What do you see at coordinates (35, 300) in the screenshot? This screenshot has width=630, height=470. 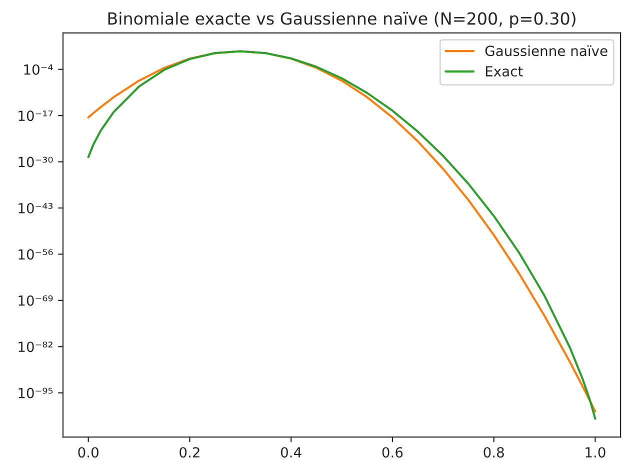 I see `y-tick-label: 10⁻⁶⁹` at bounding box center [35, 300].